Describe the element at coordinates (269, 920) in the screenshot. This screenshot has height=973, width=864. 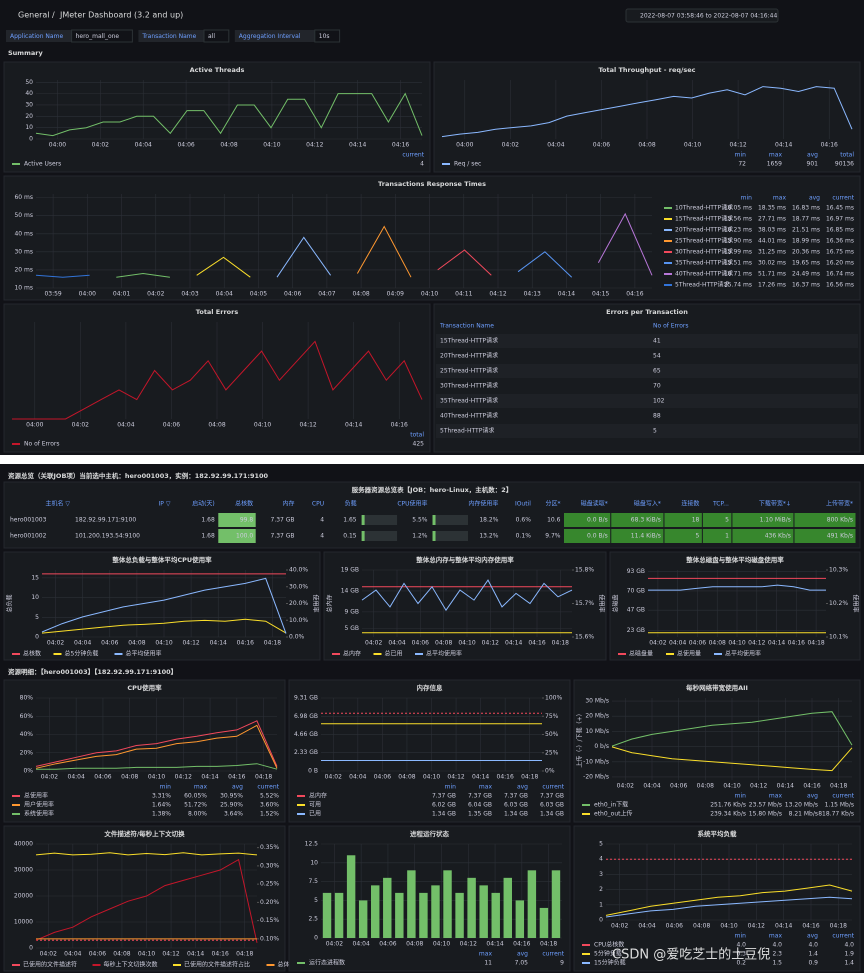
I see `y2-tick-label: 0.15%` at that location.